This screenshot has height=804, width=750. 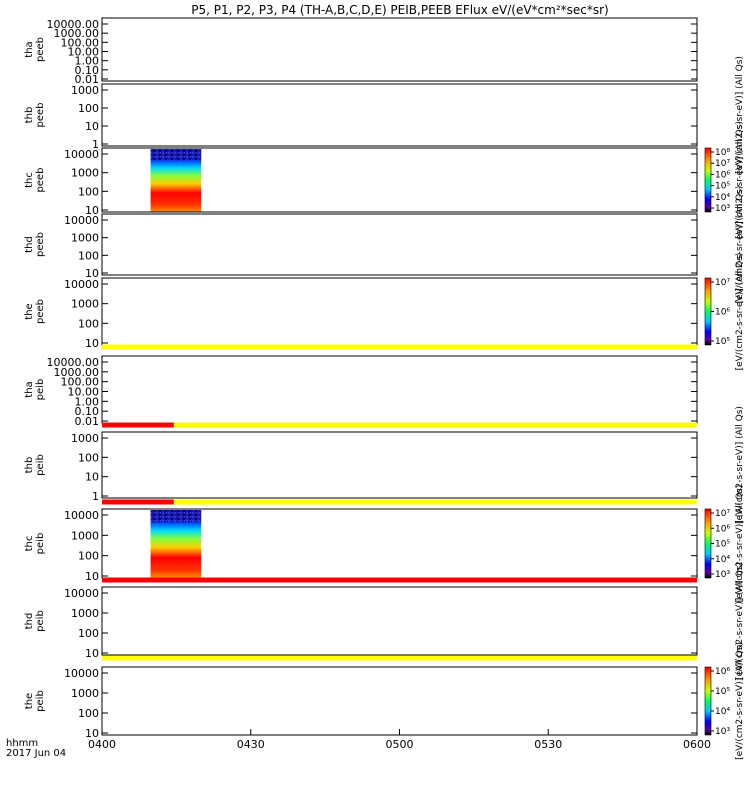 I want to click on panel-label-product-thc-peib: peib, so click(x=40, y=544).